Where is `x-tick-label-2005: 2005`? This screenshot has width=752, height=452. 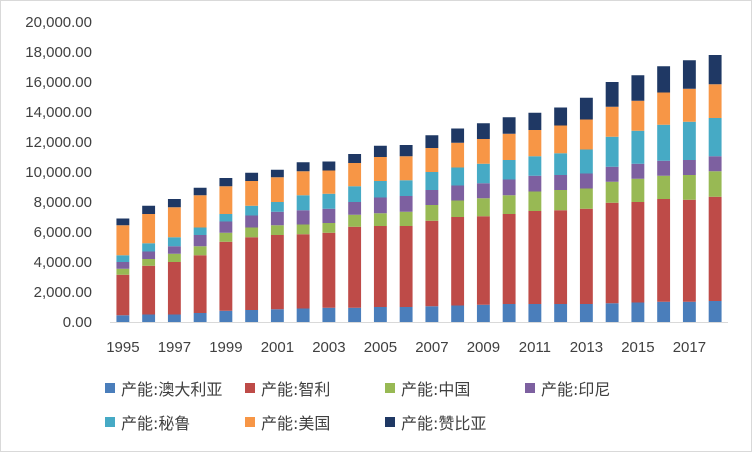
x-tick-label-2005: 2005 is located at coordinates (380, 347).